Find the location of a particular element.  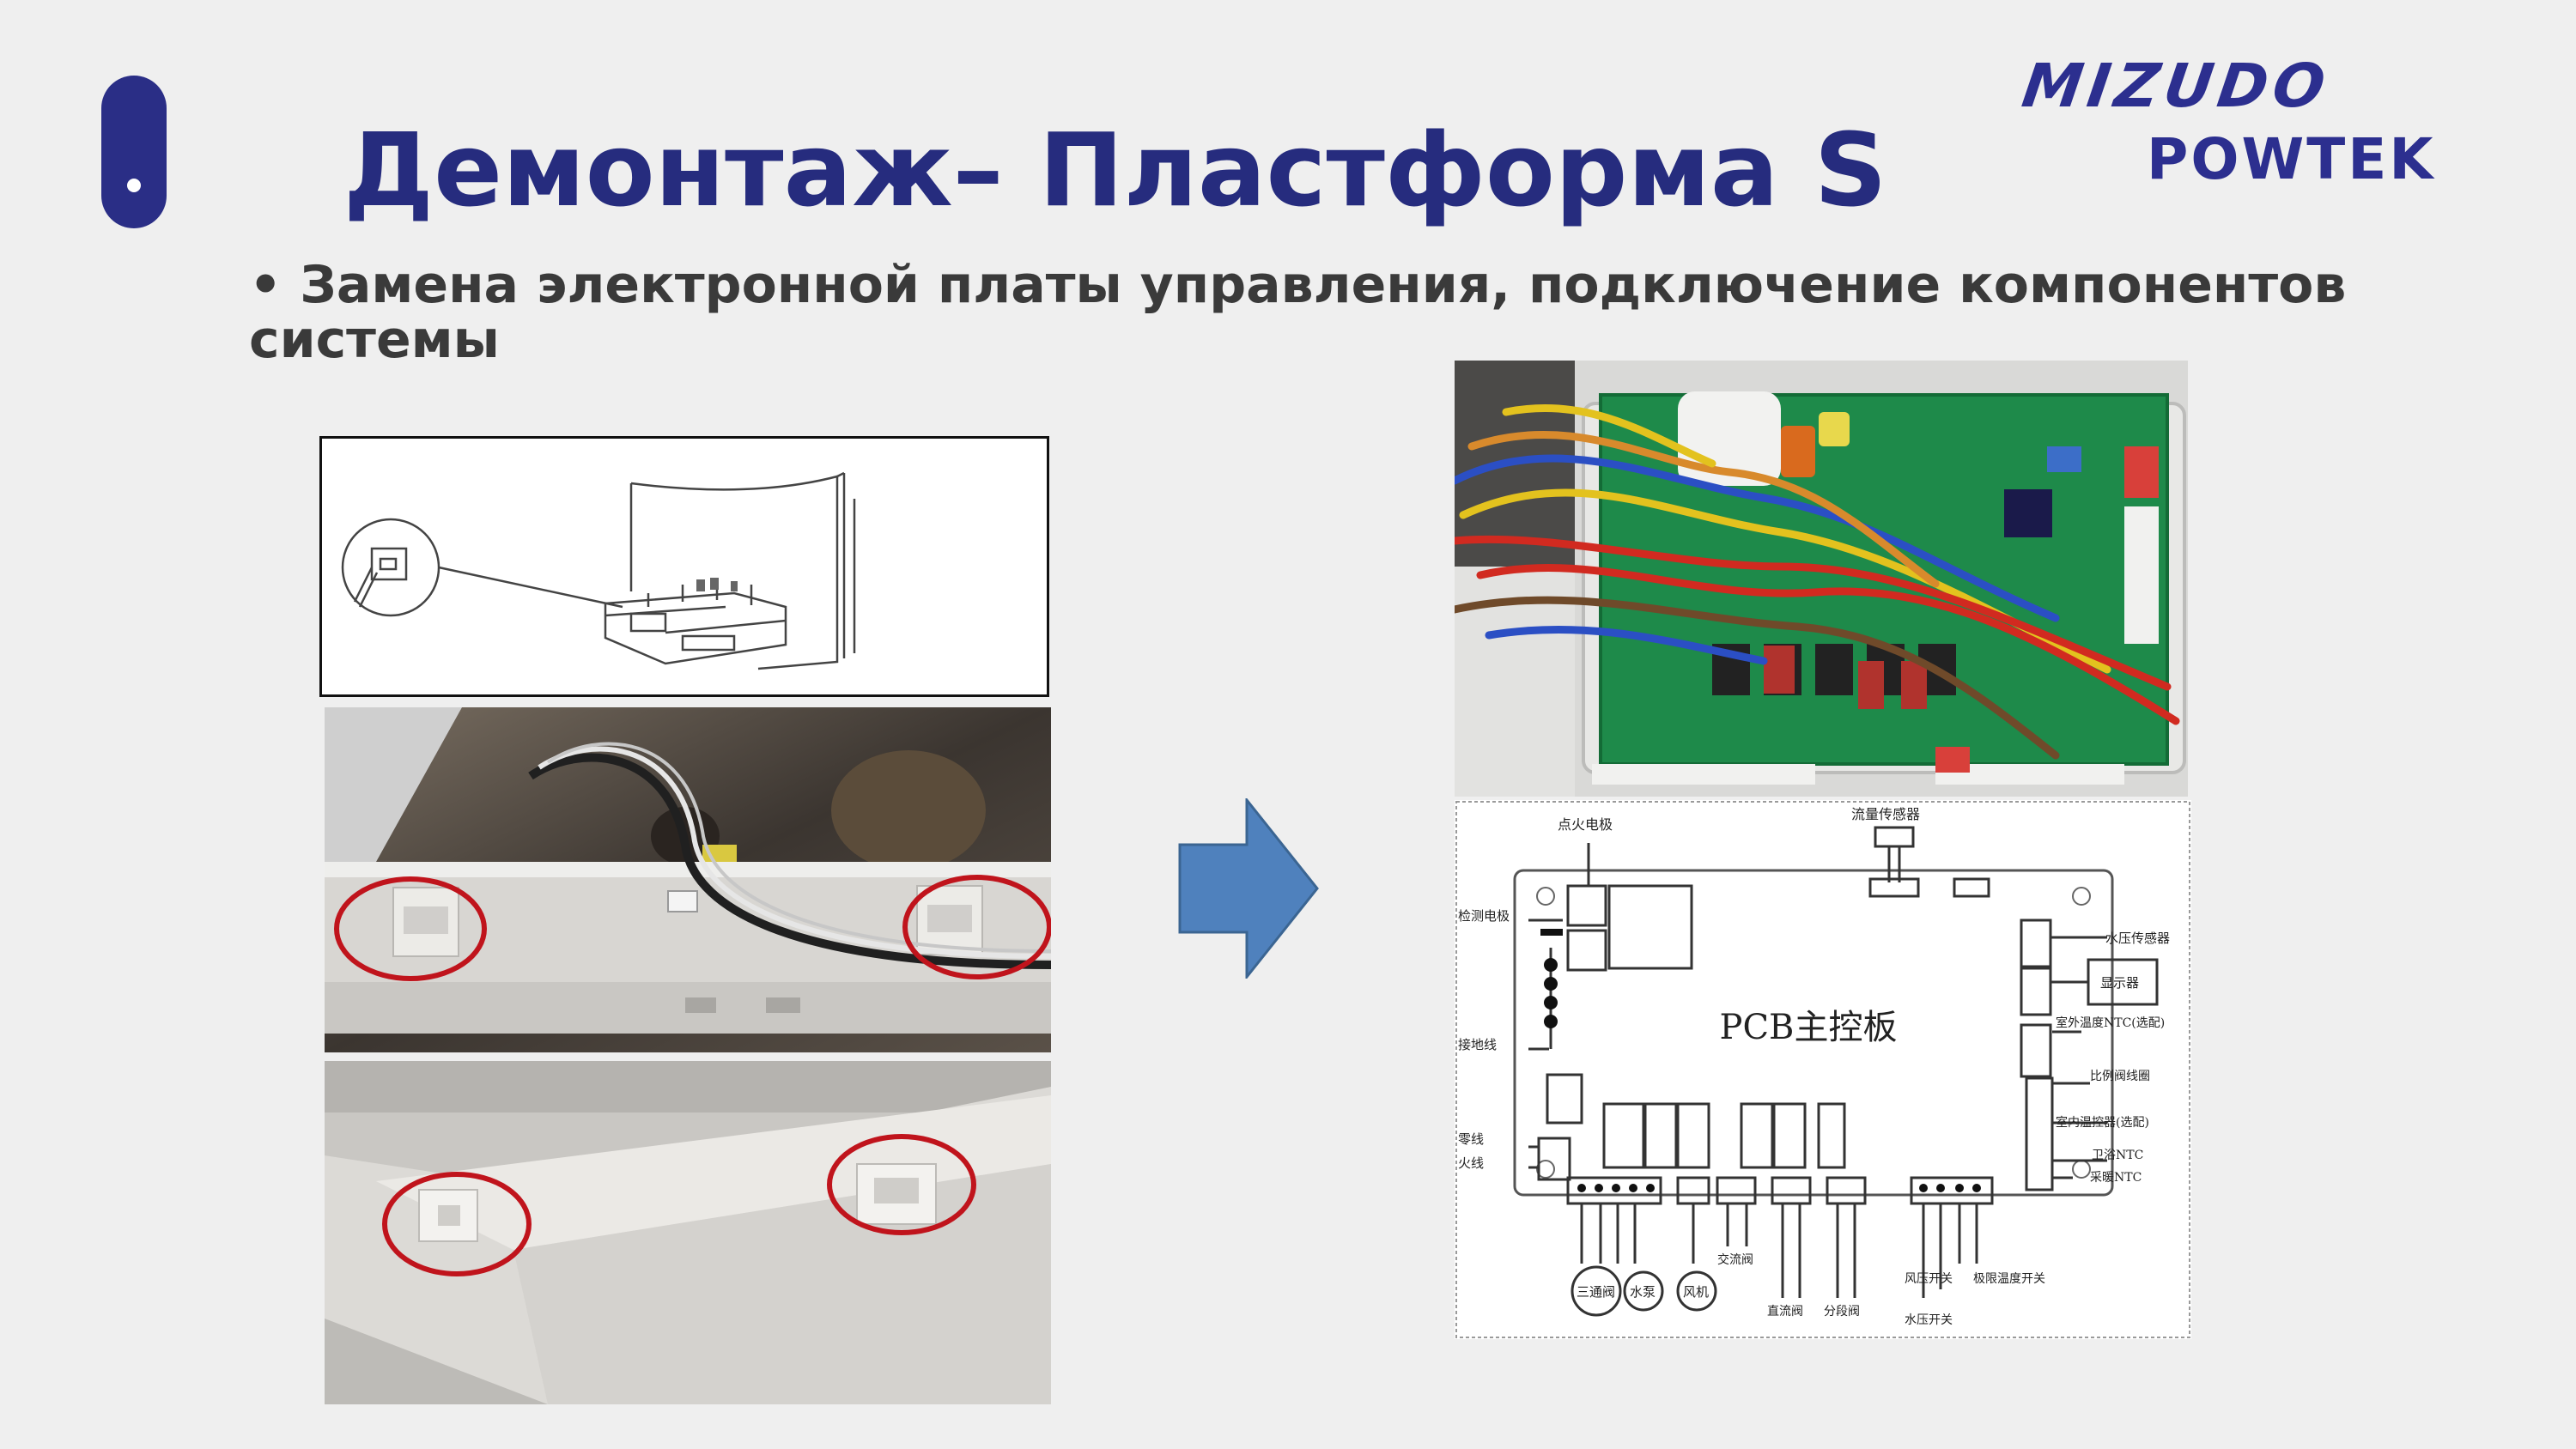

schematic-label-display: 显示器 is located at coordinates (2119, 983).